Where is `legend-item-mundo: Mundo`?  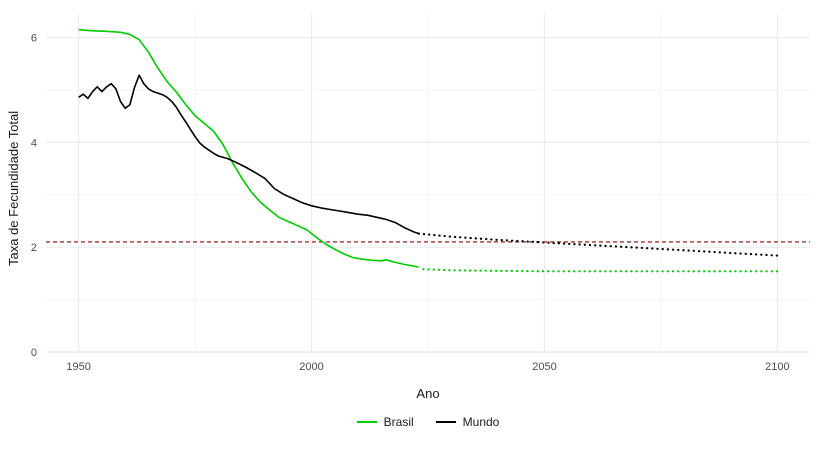 legend-item-mundo: Mundo is located at coordinates (467, 422).